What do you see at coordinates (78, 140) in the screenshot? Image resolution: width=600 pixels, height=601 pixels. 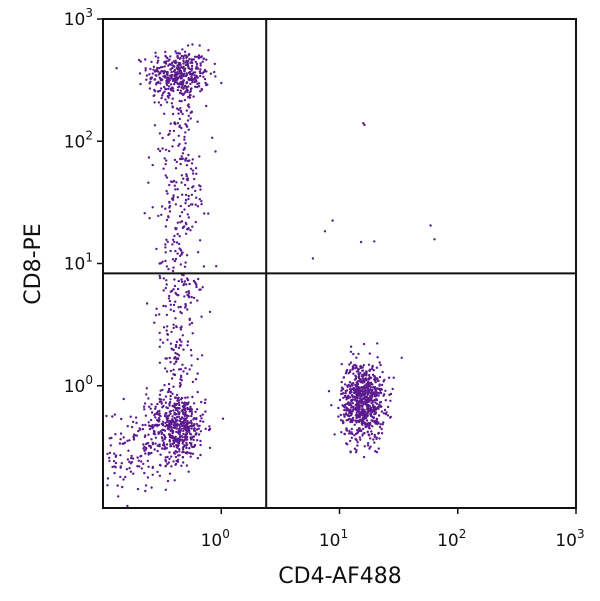 I see `y-tick-label: 102` at bounding box center [78, 140].